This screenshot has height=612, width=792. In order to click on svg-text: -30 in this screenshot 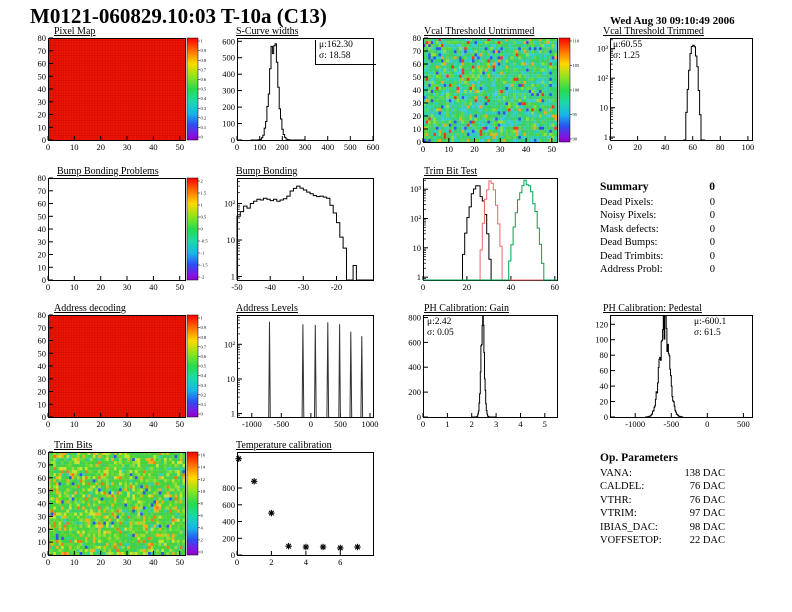, I will do `click(303, 287)`.